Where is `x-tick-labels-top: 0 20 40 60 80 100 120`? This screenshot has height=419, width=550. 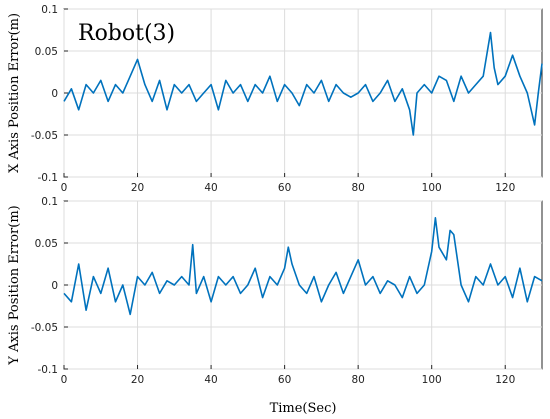
x-tick-labels-top: 0 20 40 60 80 100 120 is located at coordinates (288, 183).